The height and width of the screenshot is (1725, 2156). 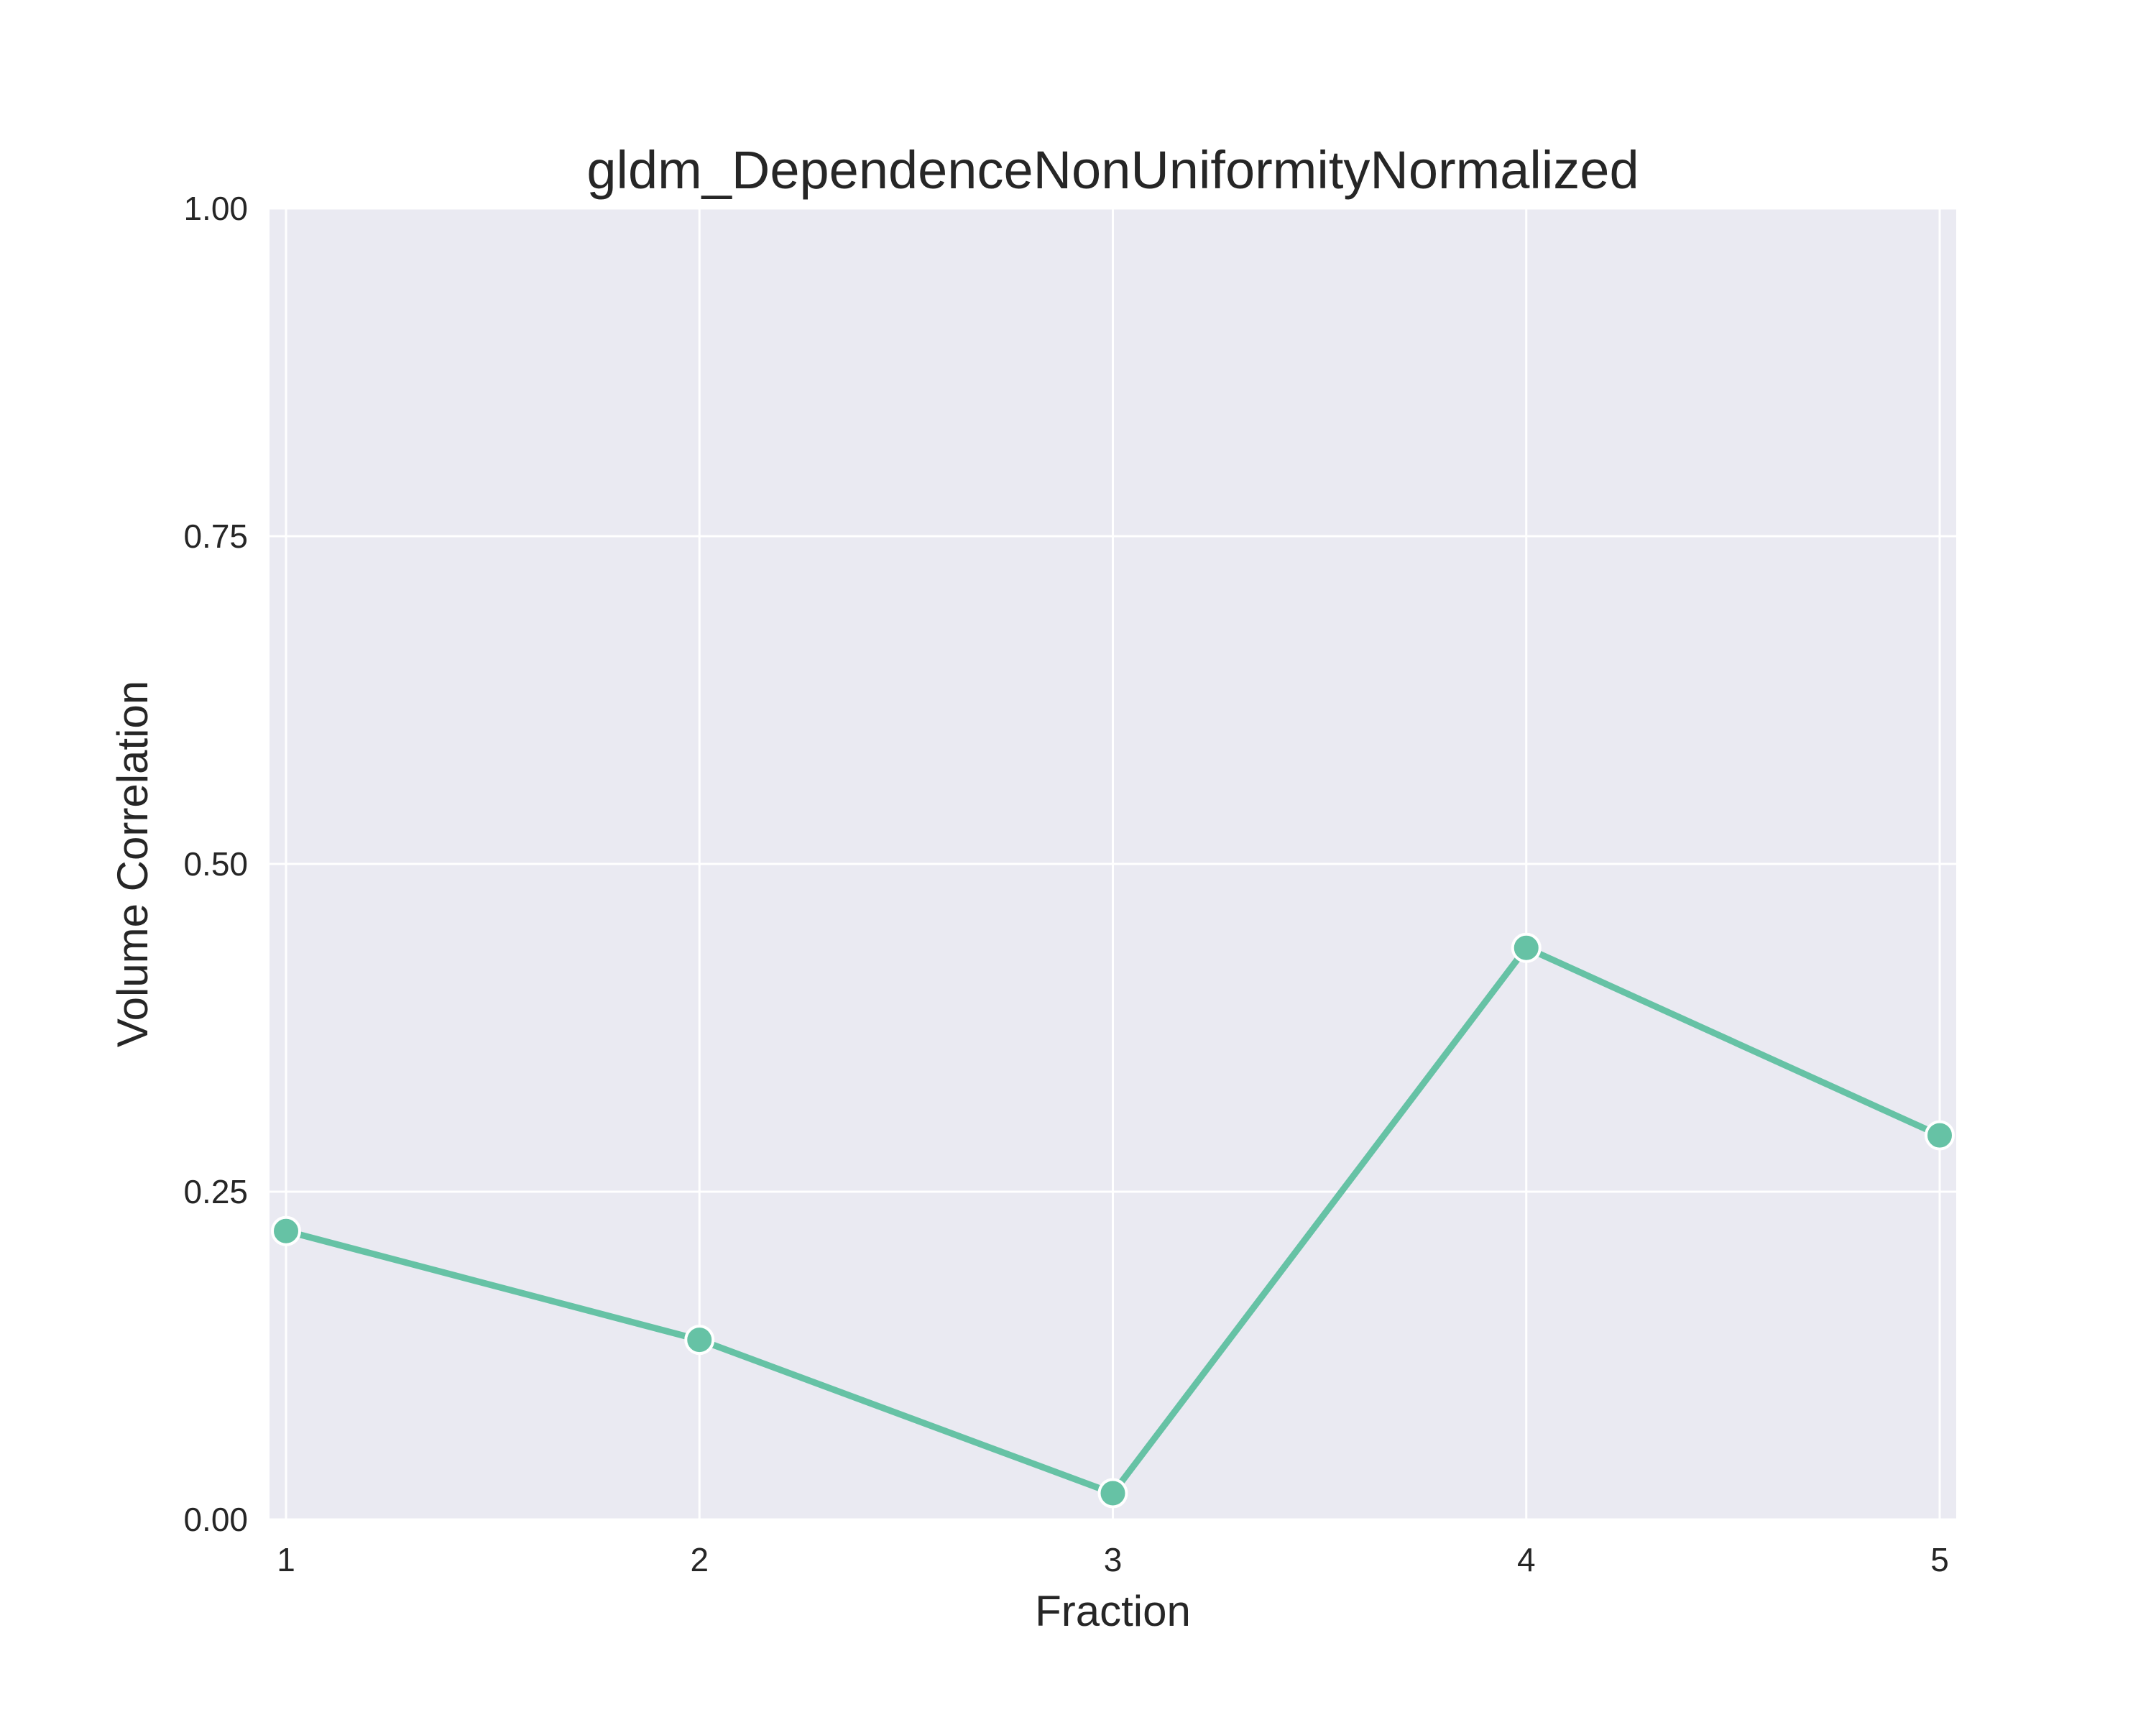 I want to click on x-tick-label-1: 1, so click(x=286, y=1559).